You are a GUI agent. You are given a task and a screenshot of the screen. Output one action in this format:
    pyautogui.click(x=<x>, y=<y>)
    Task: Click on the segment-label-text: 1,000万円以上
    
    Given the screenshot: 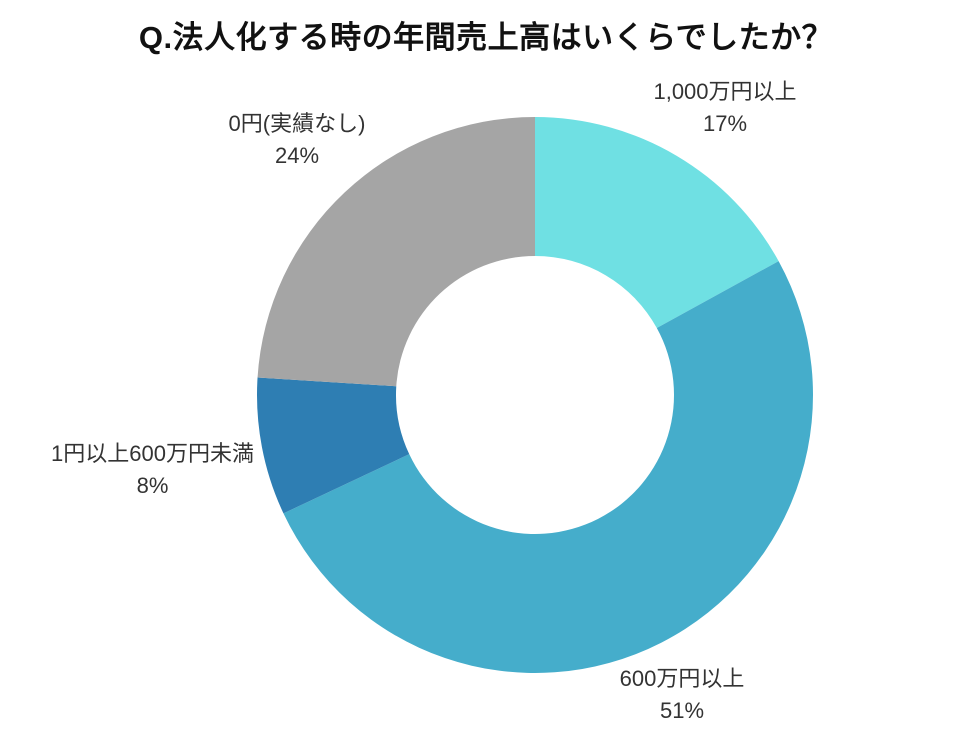 What is the action you would take?
    pyautogui.click(x=725, y=91)
    